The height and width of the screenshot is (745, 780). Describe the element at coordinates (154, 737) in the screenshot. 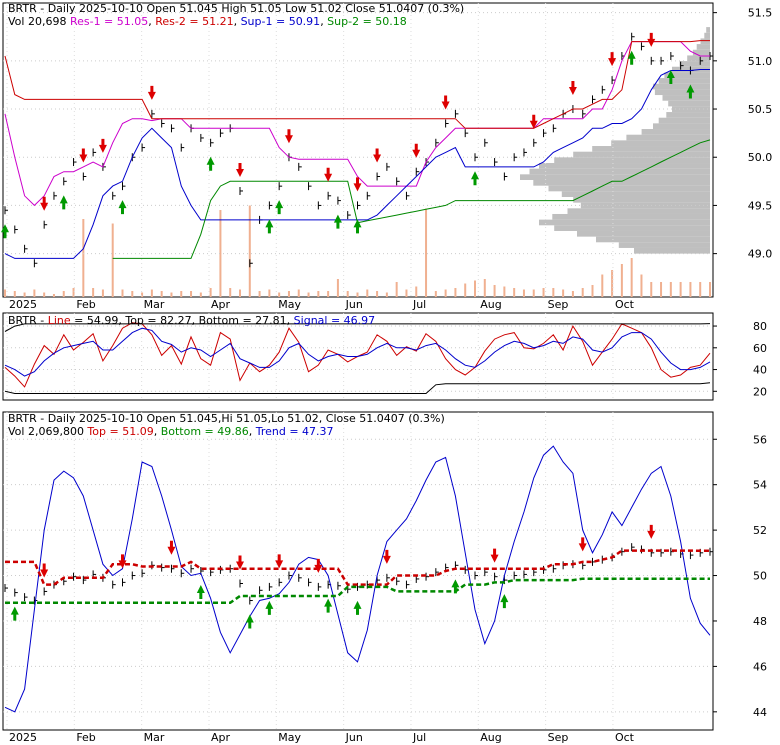

I see `x-tick-label: Mar` at that location.